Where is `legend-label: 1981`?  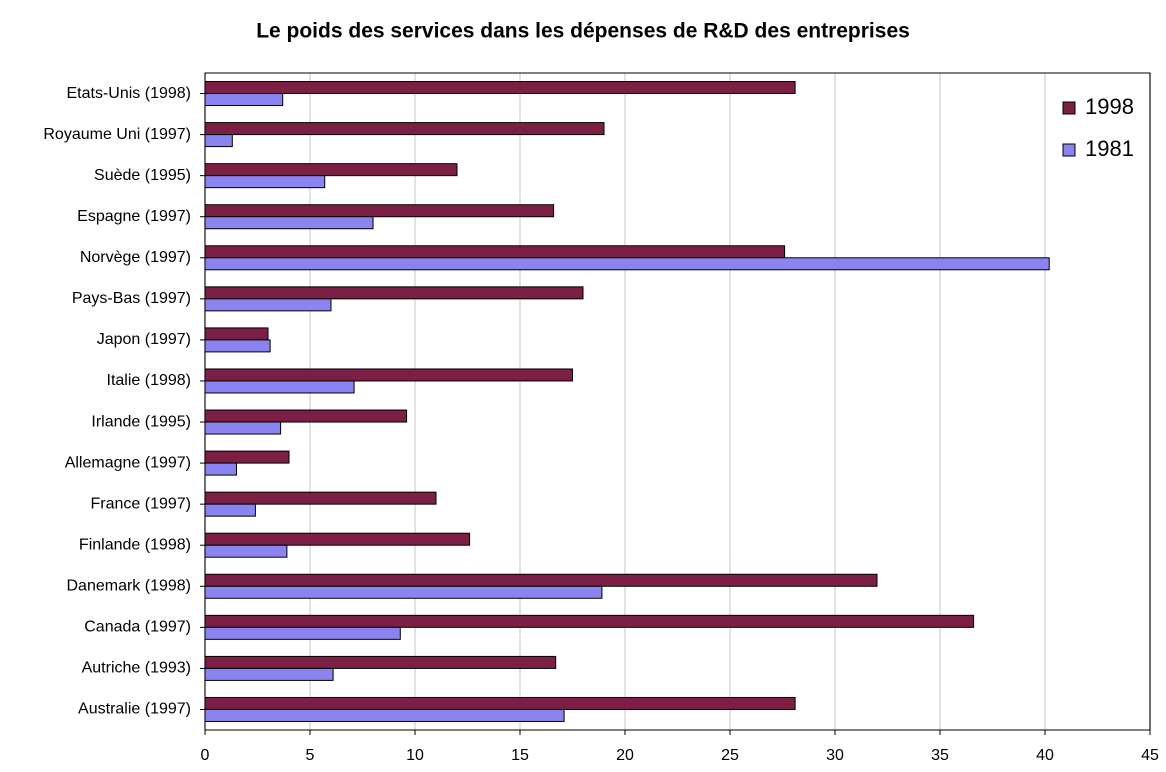 legend-label: 1981 is located at coordinates (1109, 148).